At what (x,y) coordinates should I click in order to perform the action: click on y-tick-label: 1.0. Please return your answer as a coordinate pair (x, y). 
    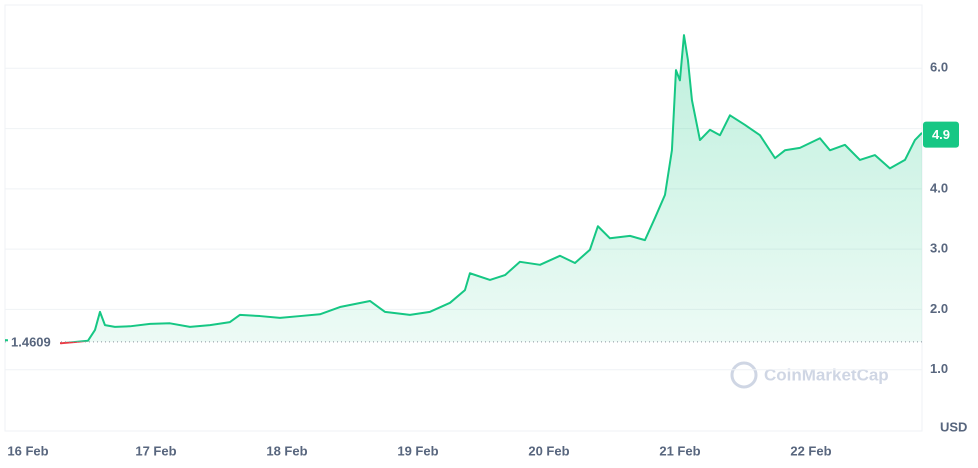
    Looking at the image, I should click on (939, 368).